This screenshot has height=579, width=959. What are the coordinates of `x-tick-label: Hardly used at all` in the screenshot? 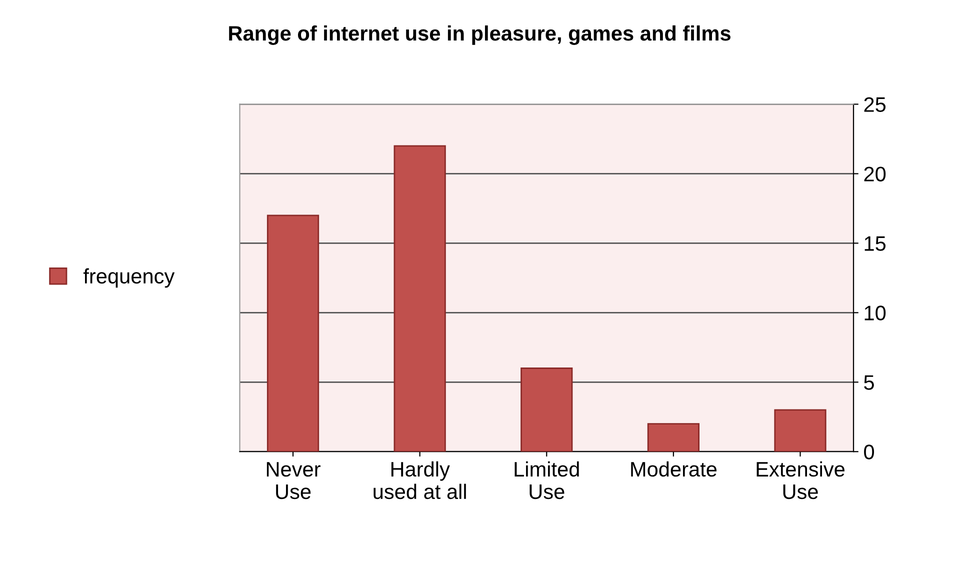 It's located at (420, 480).